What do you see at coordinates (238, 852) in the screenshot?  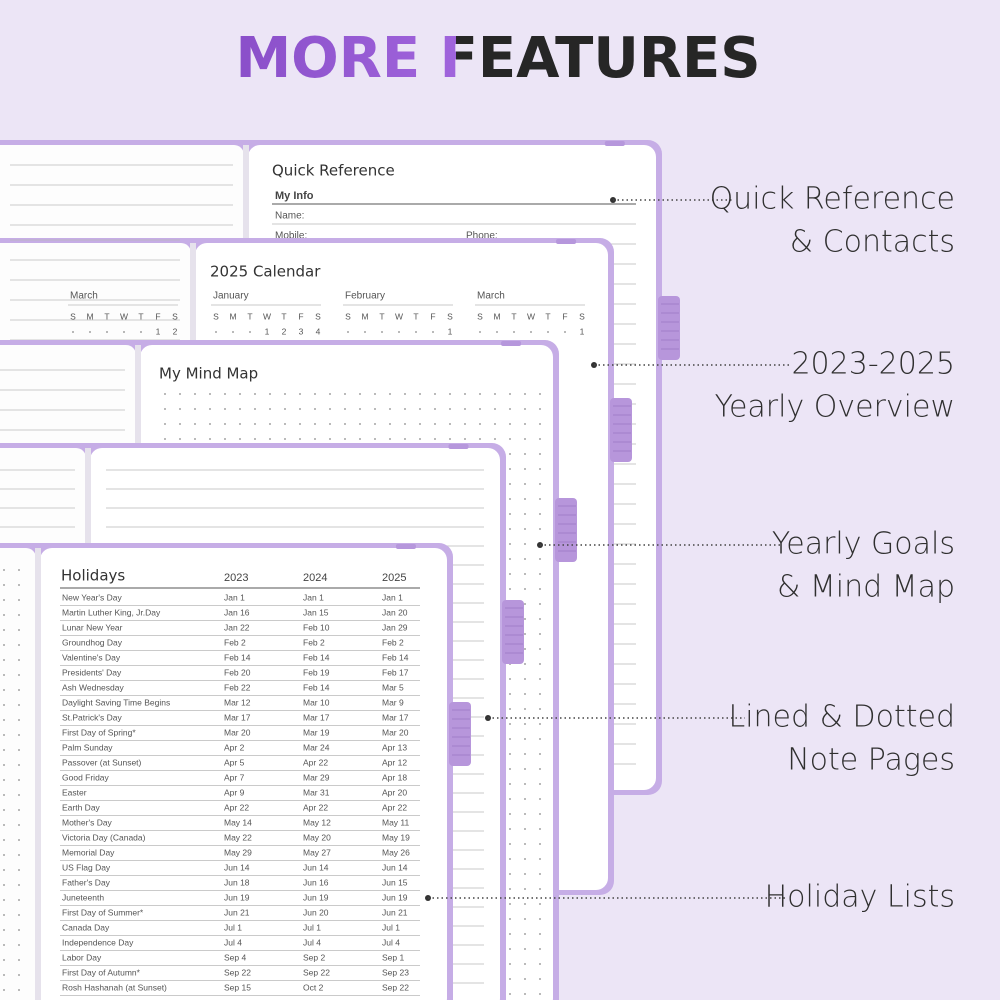 I see `holiday-date: May 29` at bounding box center [238, 852].